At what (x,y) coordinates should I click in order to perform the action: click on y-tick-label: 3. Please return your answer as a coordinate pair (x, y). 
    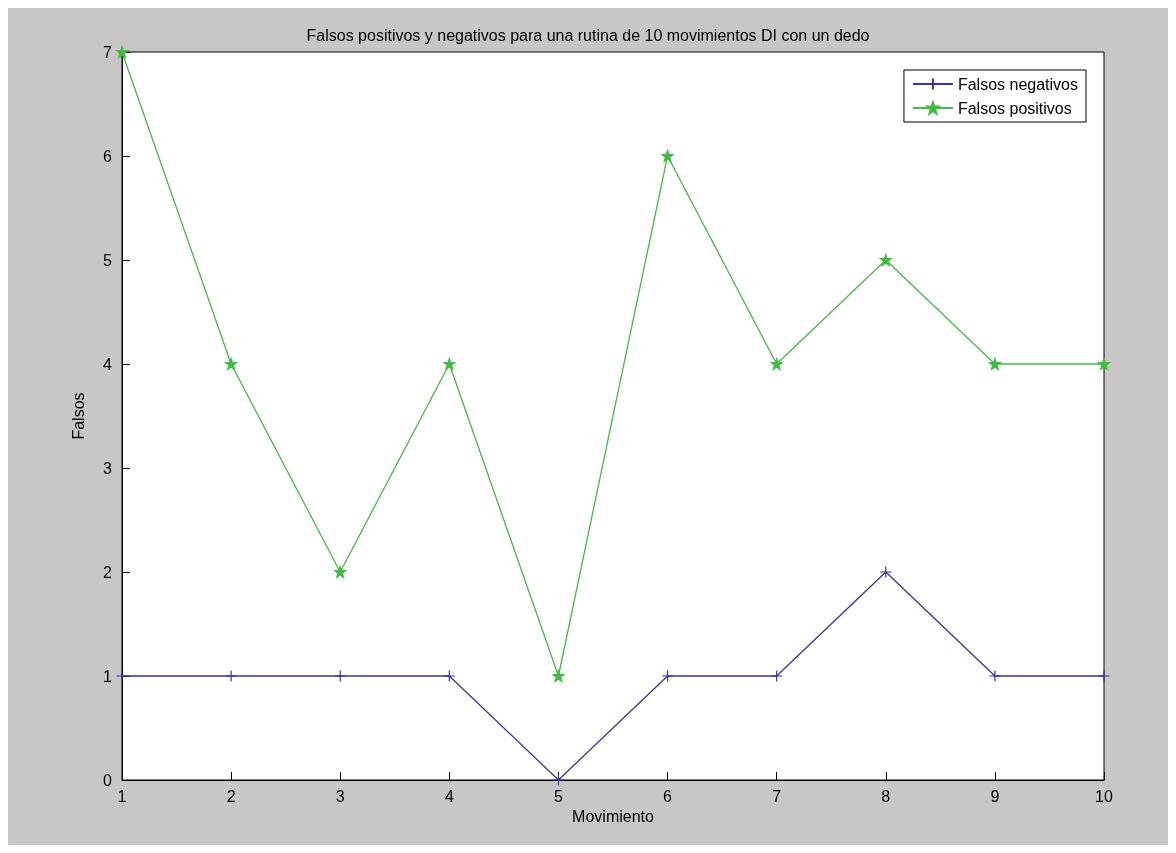
    Looking at the image, I should click on (108, 468).